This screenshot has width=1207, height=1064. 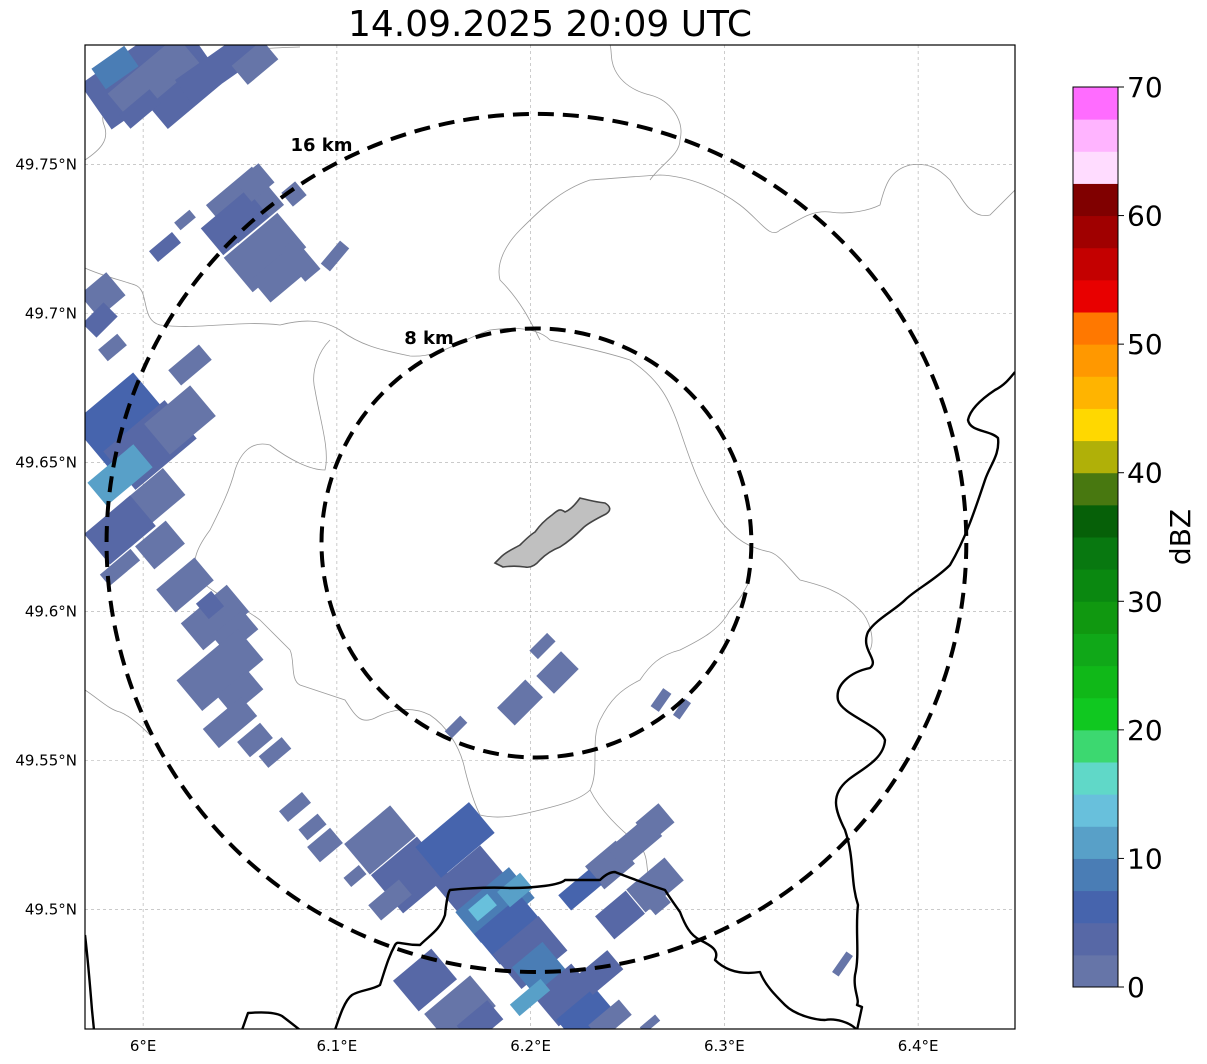 What do you see at coordinates (336, 1046) in the screenshot?
I see `lon-tick-label: 6.1°E` at bounding box center [336, 1046].